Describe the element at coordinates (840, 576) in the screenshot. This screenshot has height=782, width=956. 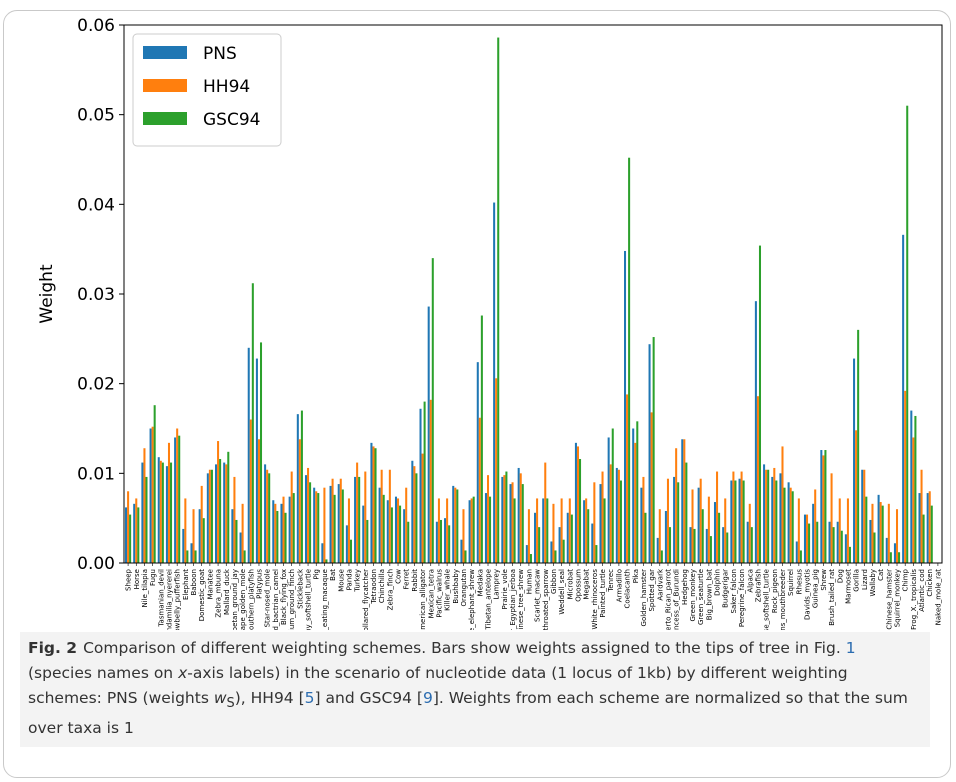
I see `x-tick-label-87: Dog` at that location.